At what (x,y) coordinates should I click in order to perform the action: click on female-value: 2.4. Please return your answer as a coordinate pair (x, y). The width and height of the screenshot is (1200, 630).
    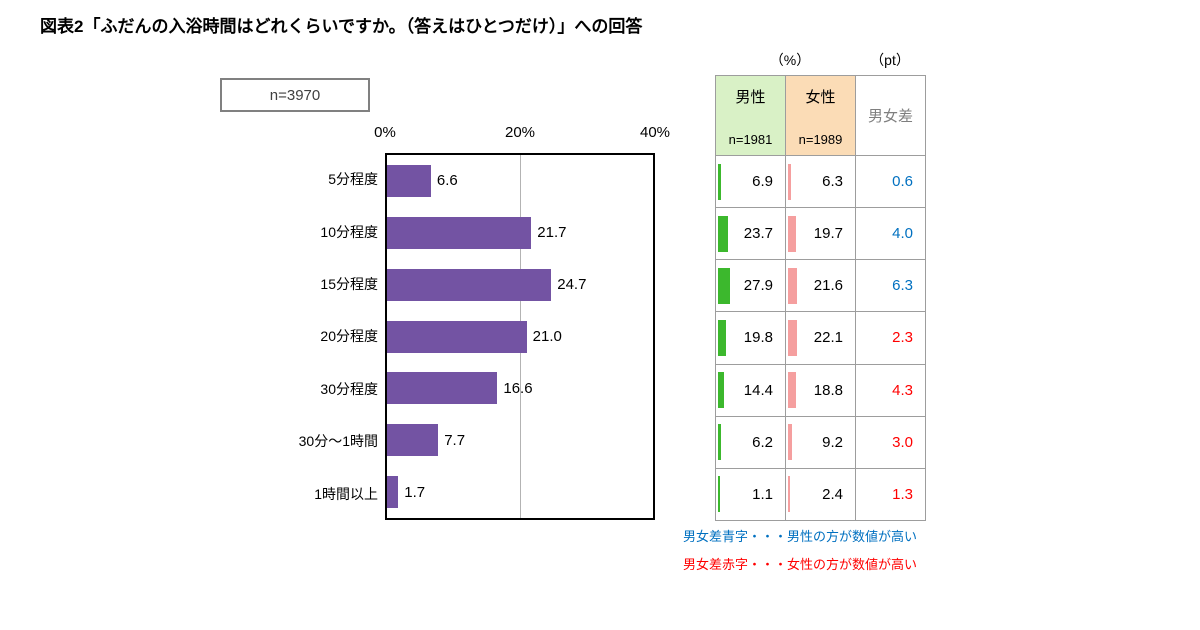
    Looking at the image, I should click on (832, 494).